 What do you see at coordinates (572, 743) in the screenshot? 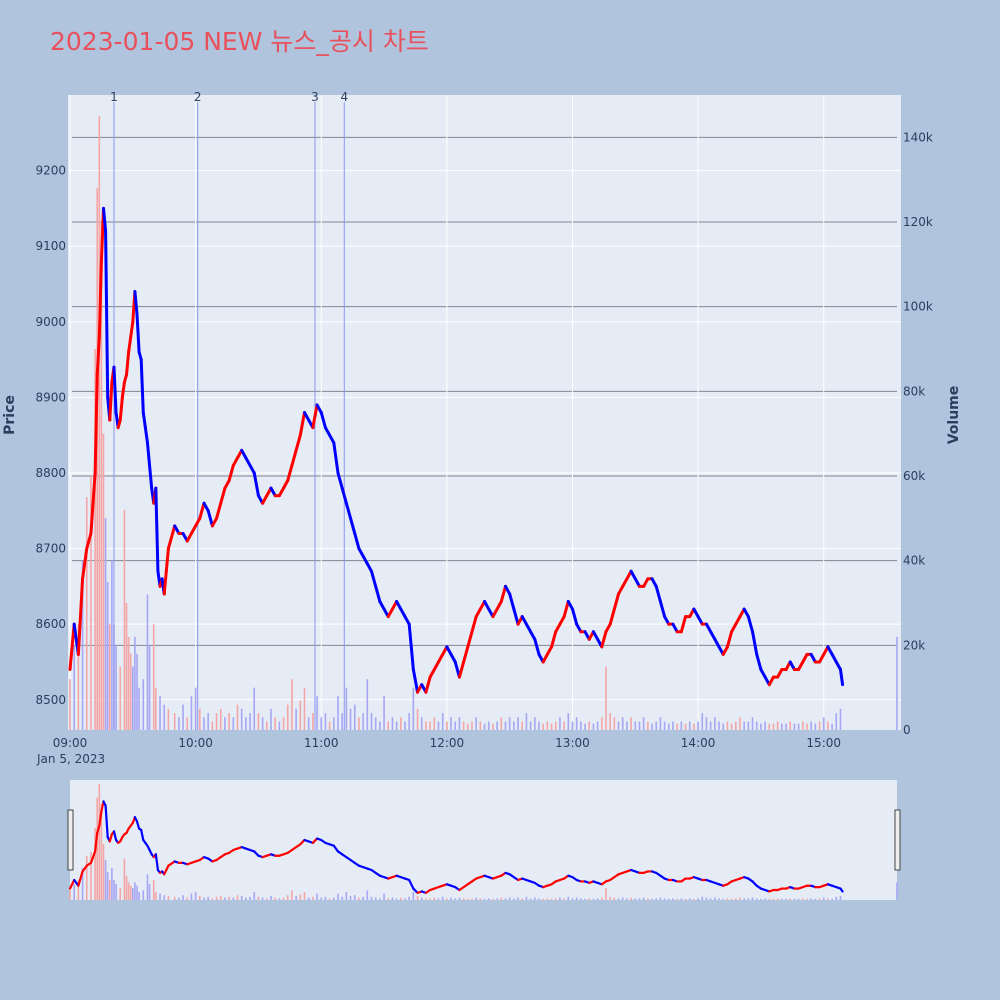
I see `x-tick-label: 13:00` at bounding box center [572, 743].